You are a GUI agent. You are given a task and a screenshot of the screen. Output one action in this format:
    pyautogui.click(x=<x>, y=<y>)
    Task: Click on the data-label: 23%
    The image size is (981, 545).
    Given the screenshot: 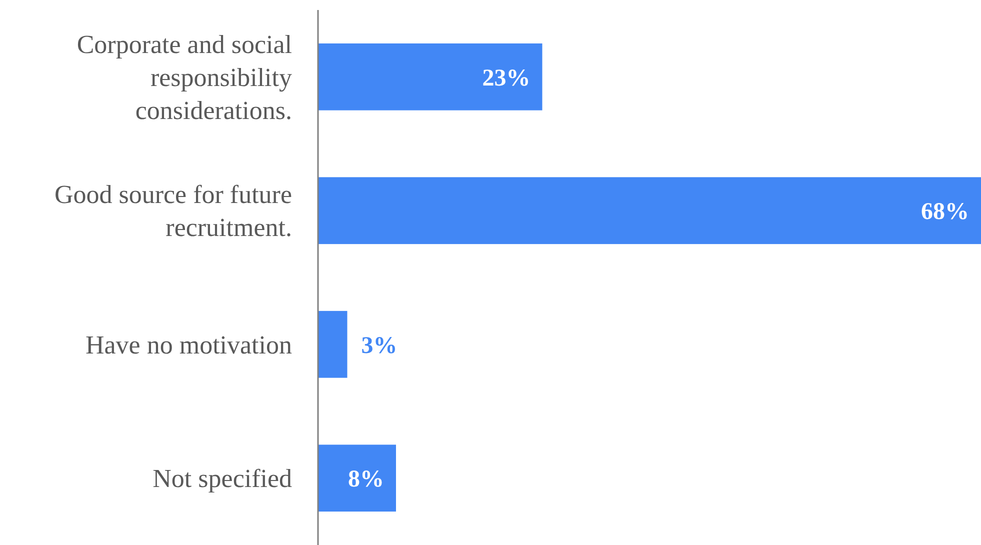 What is the action you would take?
    pyautogui.click(x=506, y=78)
    